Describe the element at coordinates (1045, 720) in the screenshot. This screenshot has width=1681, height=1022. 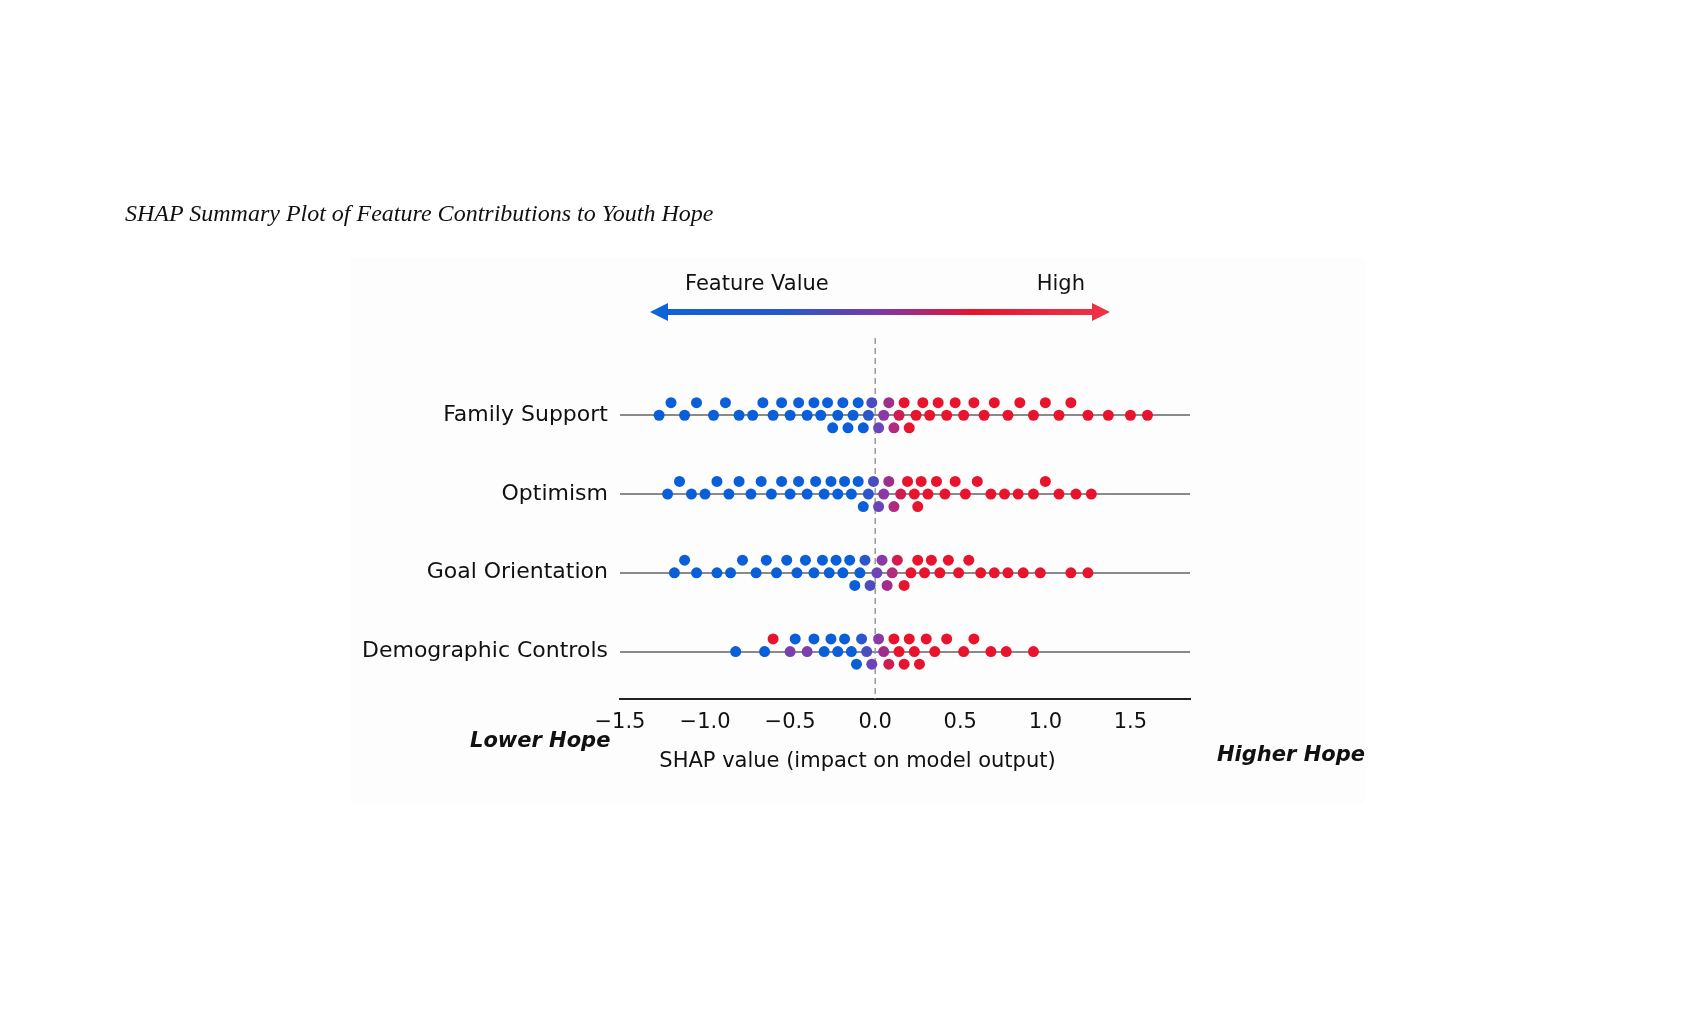
I see `x-tick-label: 1.0` at that location.